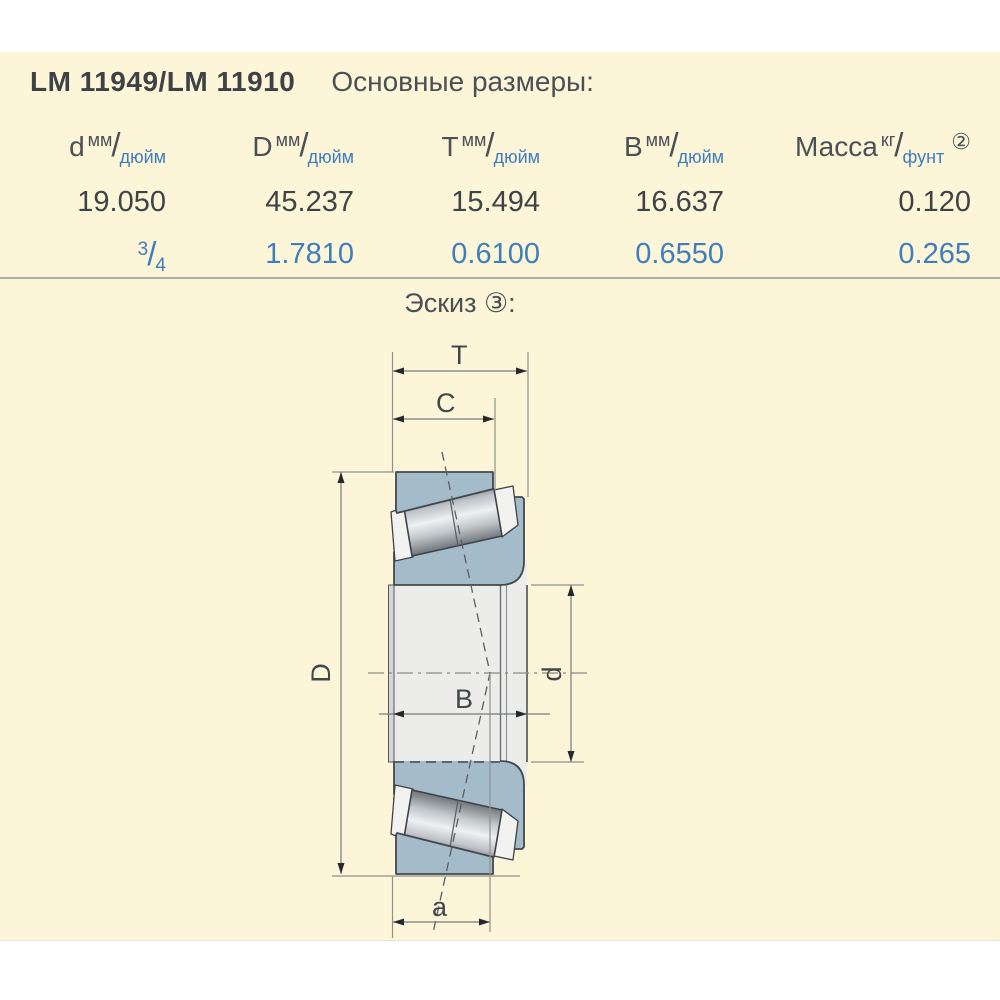 The image size is (1000, 1000). I want to click on bearing-designation: LM 11949/LM 11910, so click(163, 81).